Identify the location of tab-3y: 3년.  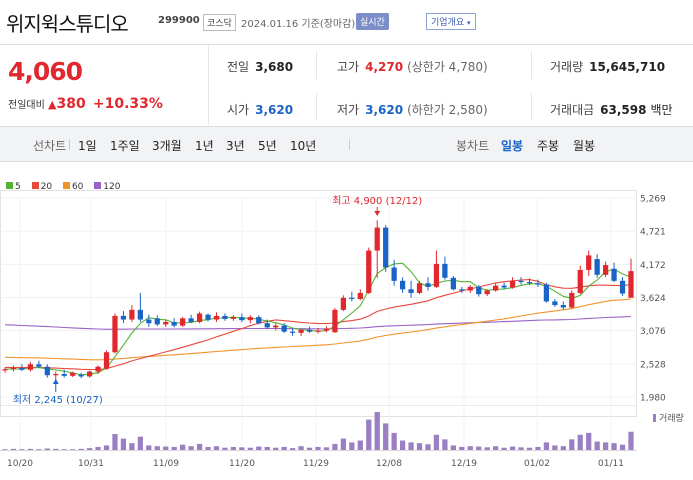
(235, 146).